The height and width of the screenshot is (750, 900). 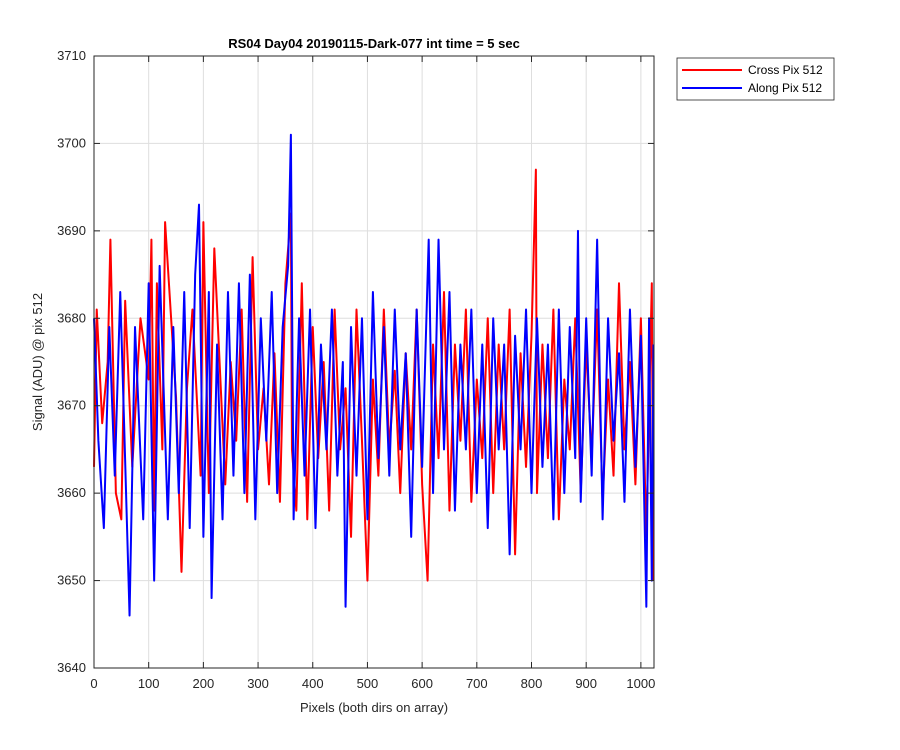 I want to click on y-tick-label: 3710, so click(x=71, y=55).